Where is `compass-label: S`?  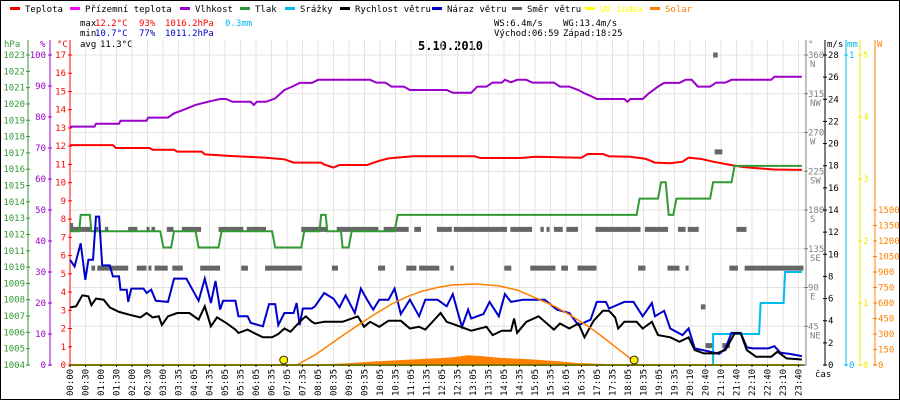
compass-label: S is located at coordinates (812, 220).